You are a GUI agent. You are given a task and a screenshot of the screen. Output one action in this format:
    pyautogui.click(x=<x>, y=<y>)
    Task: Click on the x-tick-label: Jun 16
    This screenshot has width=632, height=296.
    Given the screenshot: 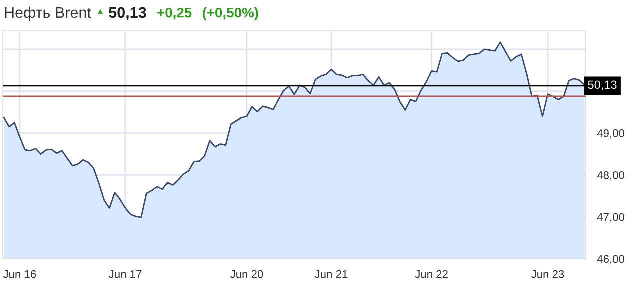 What is the action you would take?
    pyautogui.click(x=19, y=274)
    